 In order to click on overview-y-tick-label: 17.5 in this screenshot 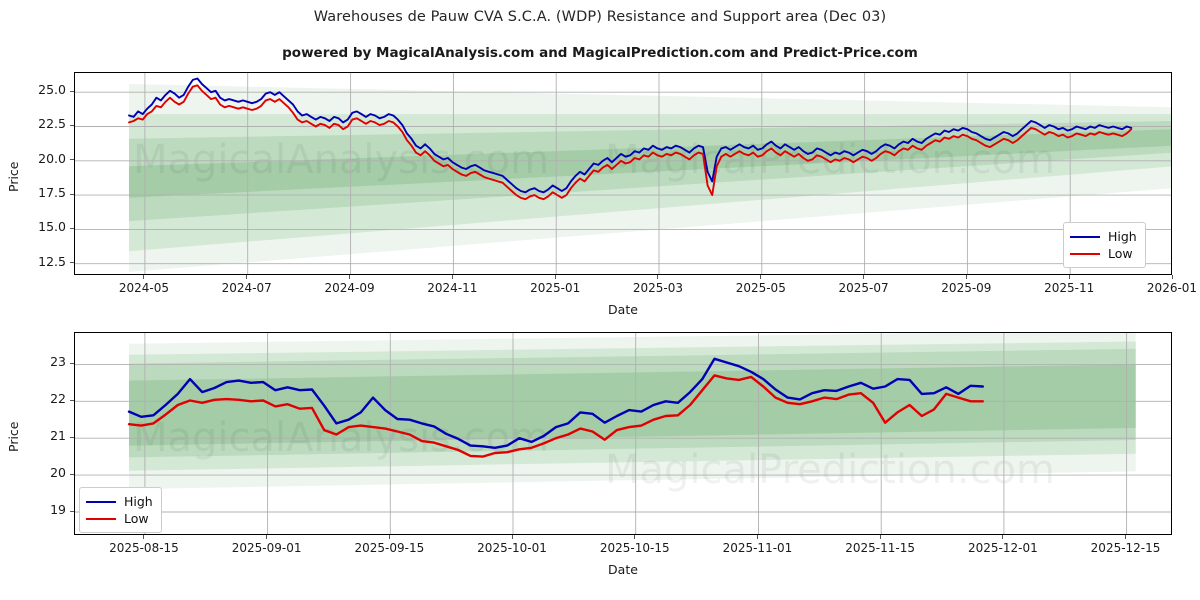, I will do `click(52, 193)`.